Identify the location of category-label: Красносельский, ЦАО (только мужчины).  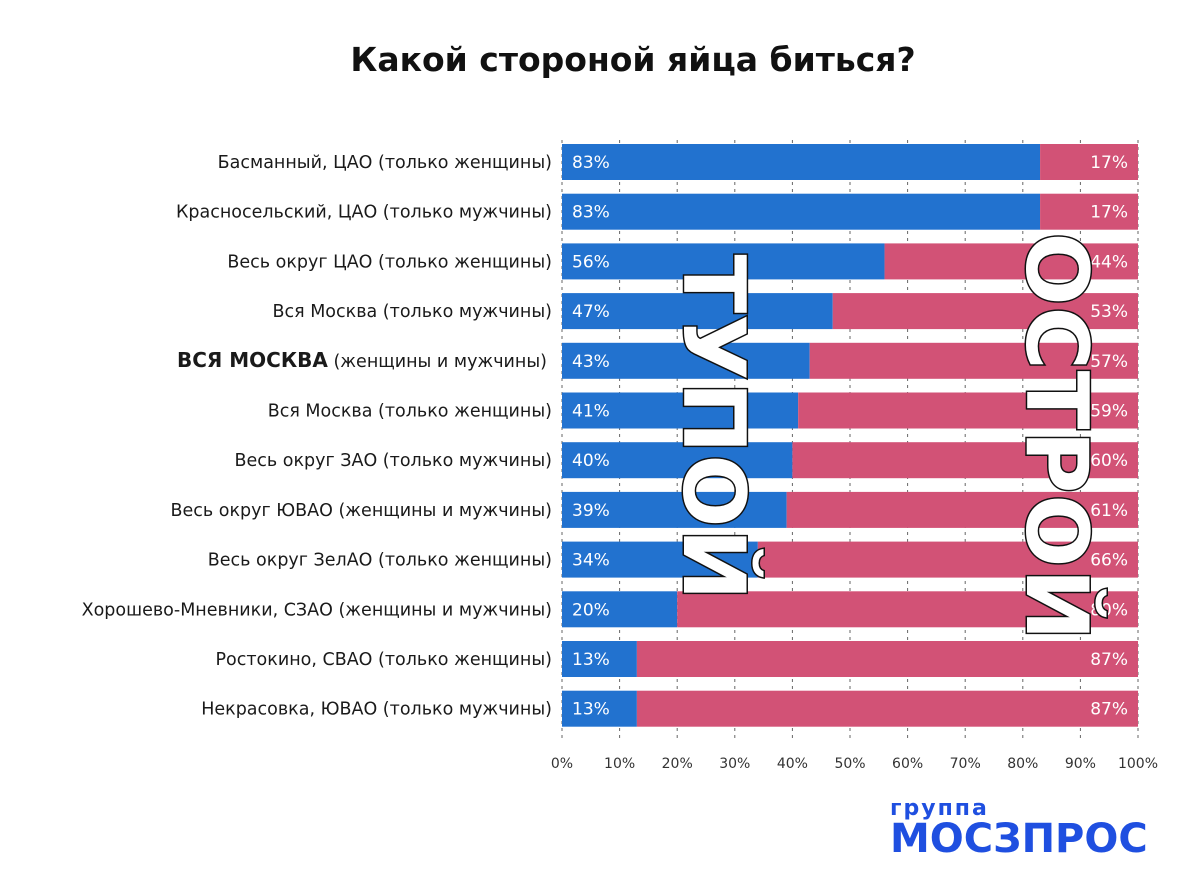
(364, 213).